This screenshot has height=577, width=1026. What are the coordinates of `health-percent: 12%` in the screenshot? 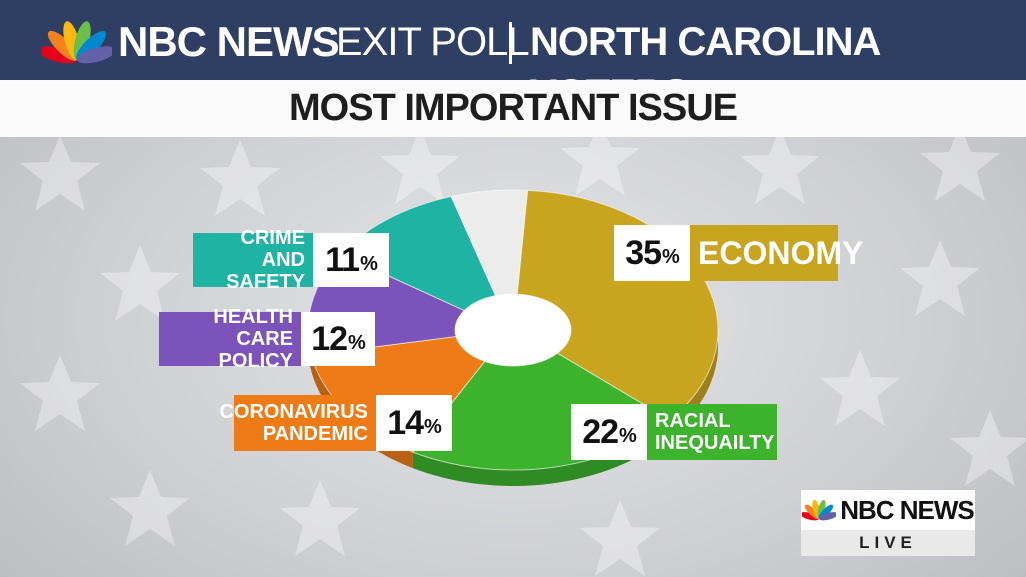 It's located at (338, 339).